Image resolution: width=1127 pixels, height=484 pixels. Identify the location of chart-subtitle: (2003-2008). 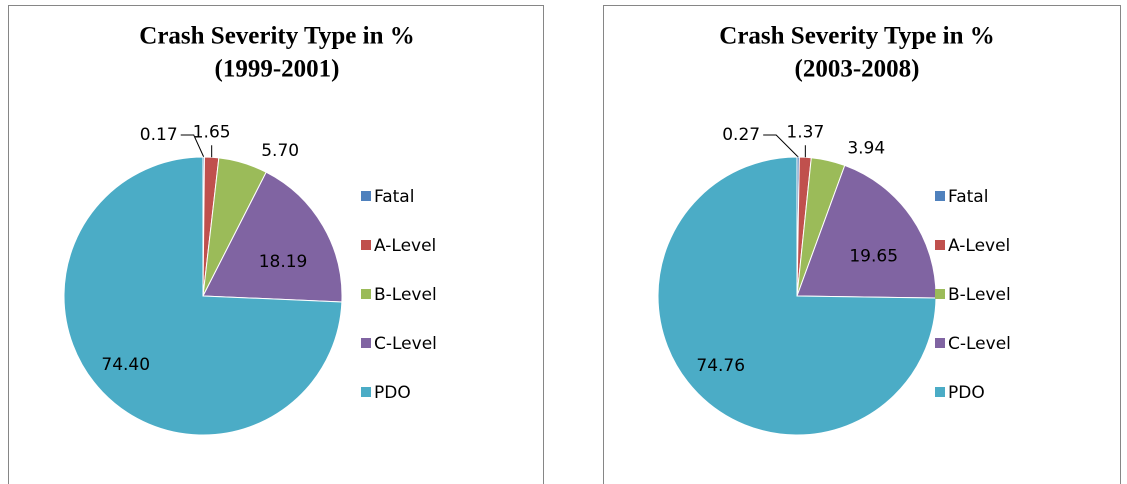
(857, 69).